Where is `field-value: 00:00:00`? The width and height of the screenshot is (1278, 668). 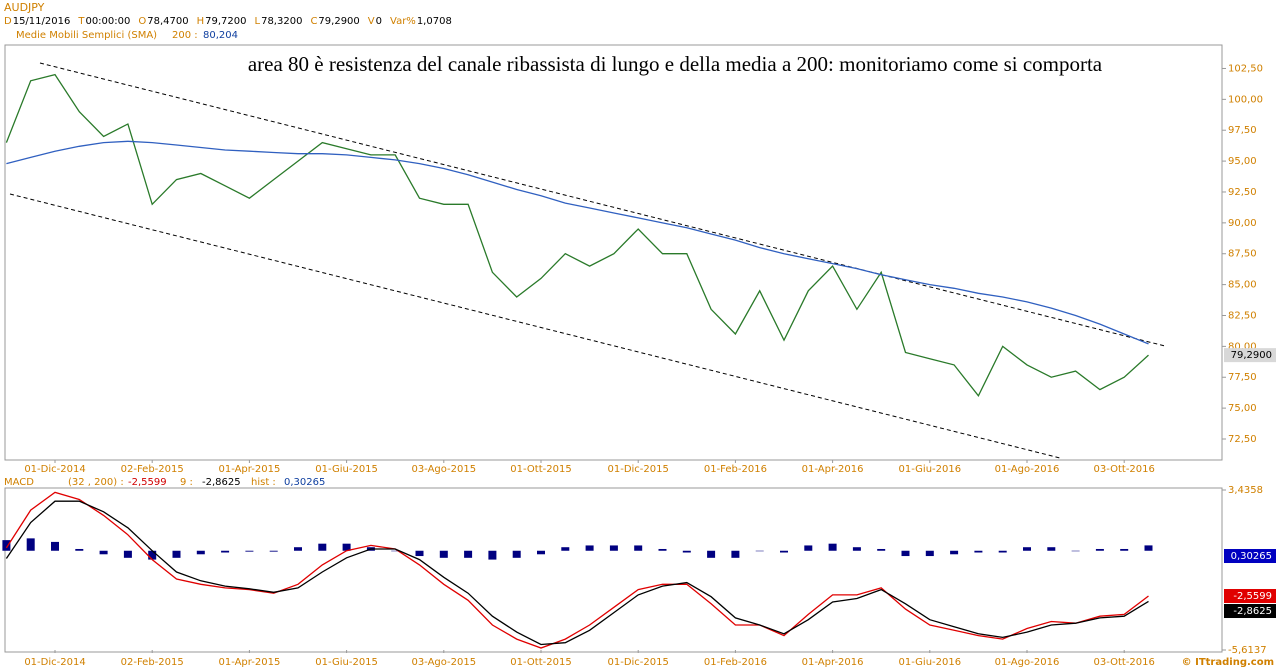
field-value: 00:00:00 is located at coordinates (107, 21).